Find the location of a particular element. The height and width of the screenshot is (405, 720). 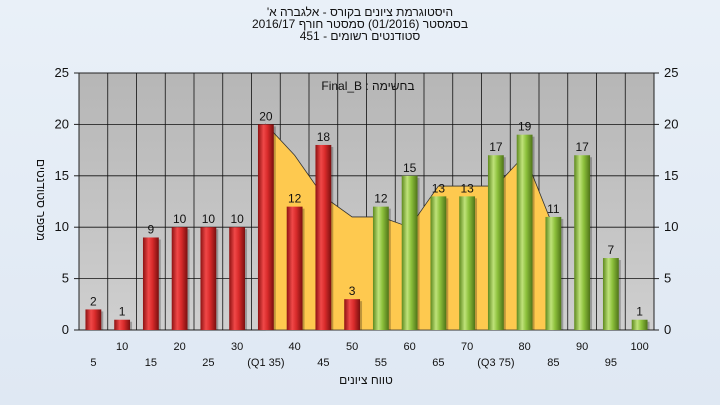

bar-(Q3 75) is located at coordinates (495, 242).